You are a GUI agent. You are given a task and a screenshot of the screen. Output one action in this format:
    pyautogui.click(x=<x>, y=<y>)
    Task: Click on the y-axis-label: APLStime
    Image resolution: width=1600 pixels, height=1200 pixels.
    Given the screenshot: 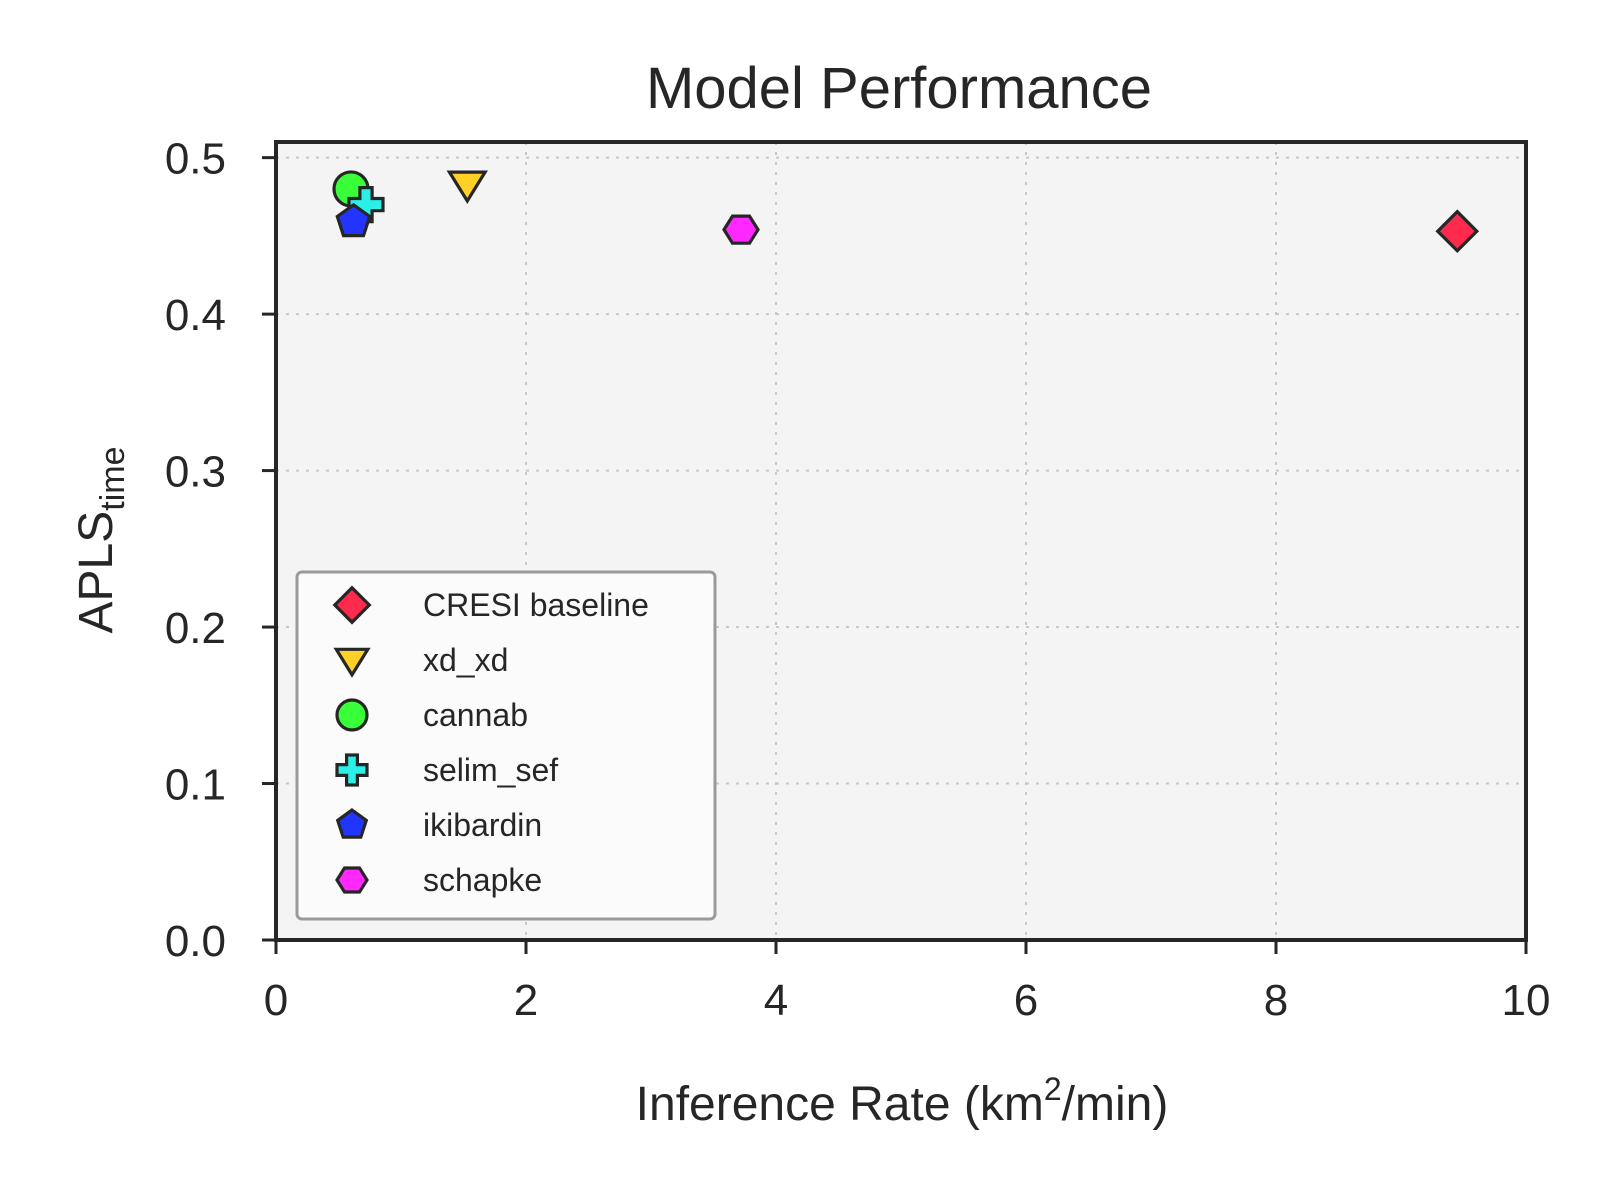 What is the action you would take?
    pyautogui.click(x=101, y=540)
    